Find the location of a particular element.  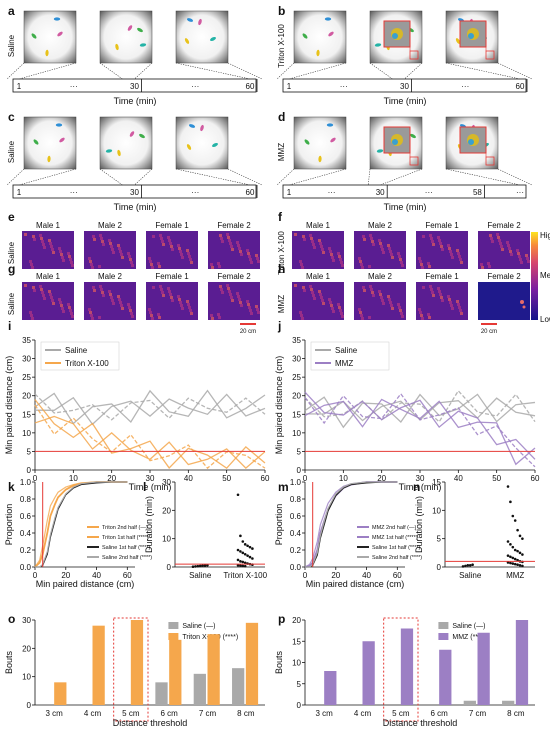

x-tick-label: 10 is located at coordinates (343, 478).